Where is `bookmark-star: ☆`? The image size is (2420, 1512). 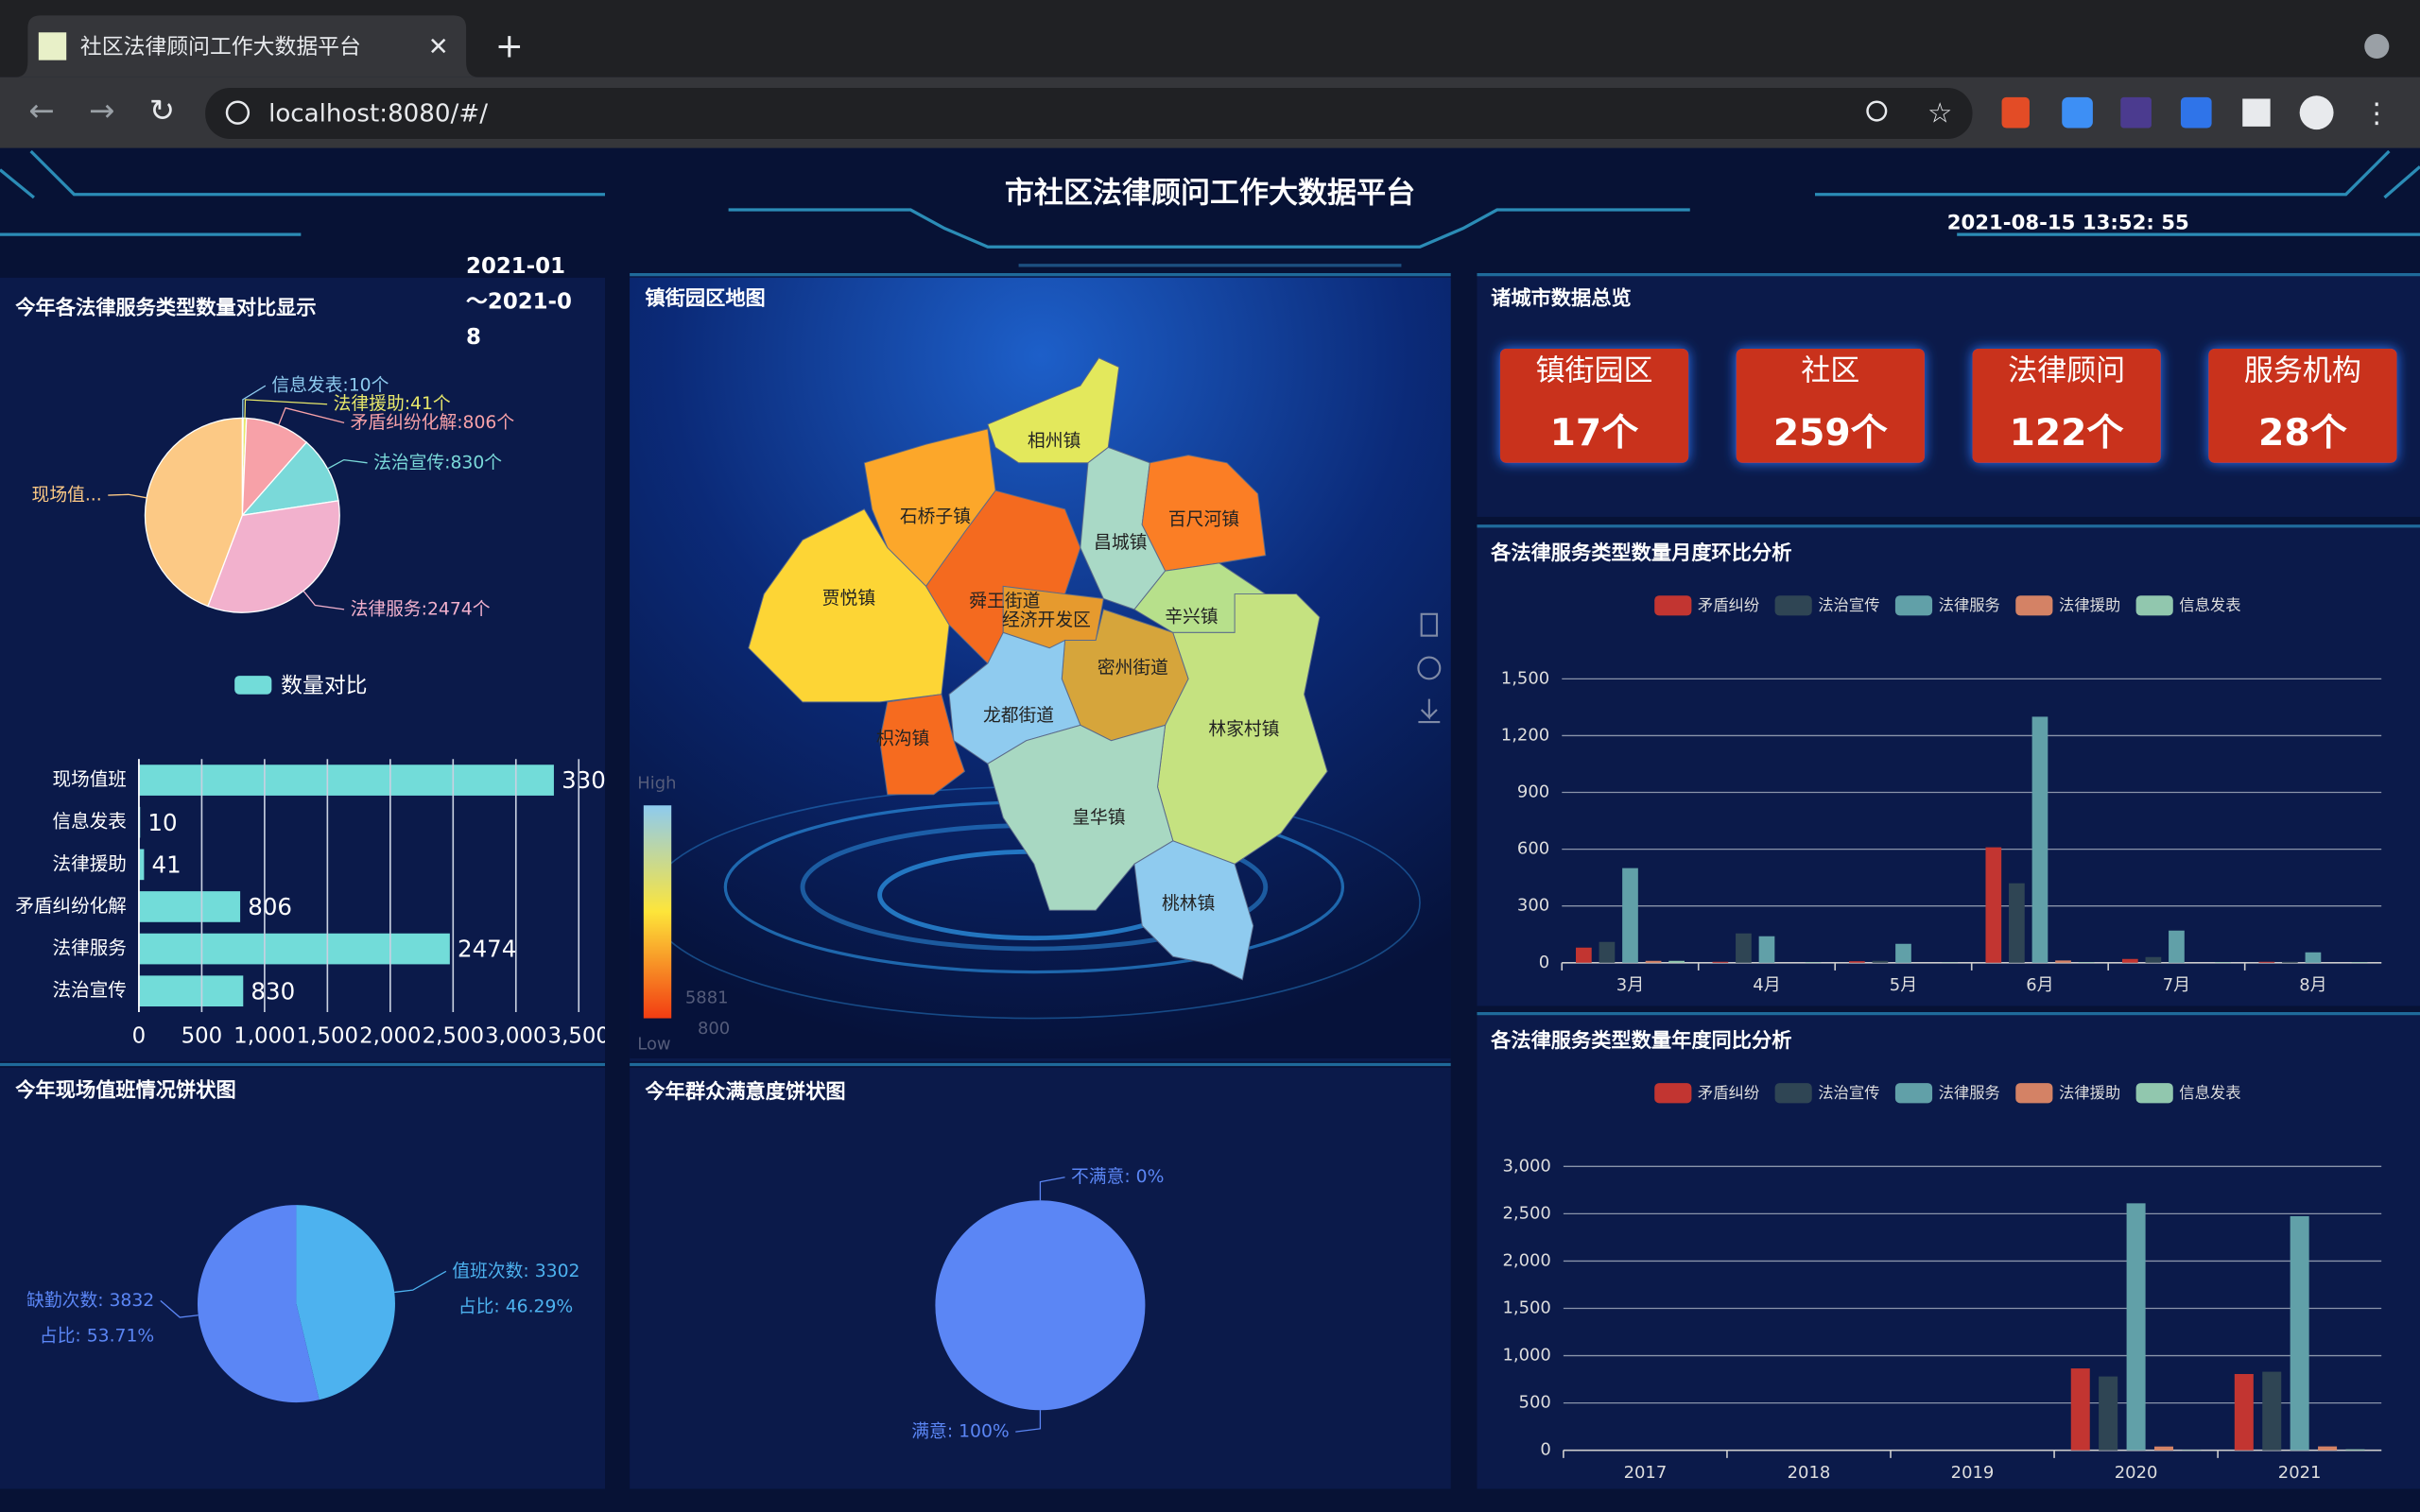
bookmark-star: ☆ is located at coordinates (1940, 112).